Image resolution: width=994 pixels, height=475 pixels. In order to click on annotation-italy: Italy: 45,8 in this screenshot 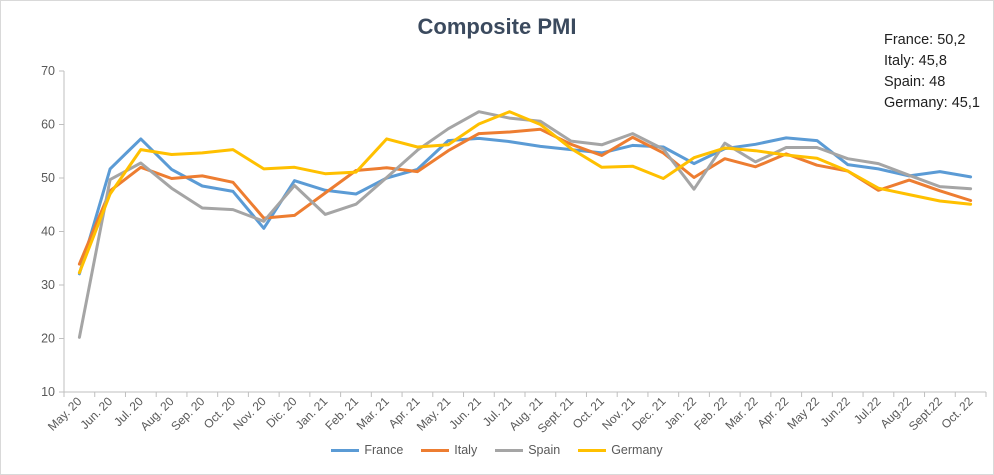, I will do `click(915, 61)`.